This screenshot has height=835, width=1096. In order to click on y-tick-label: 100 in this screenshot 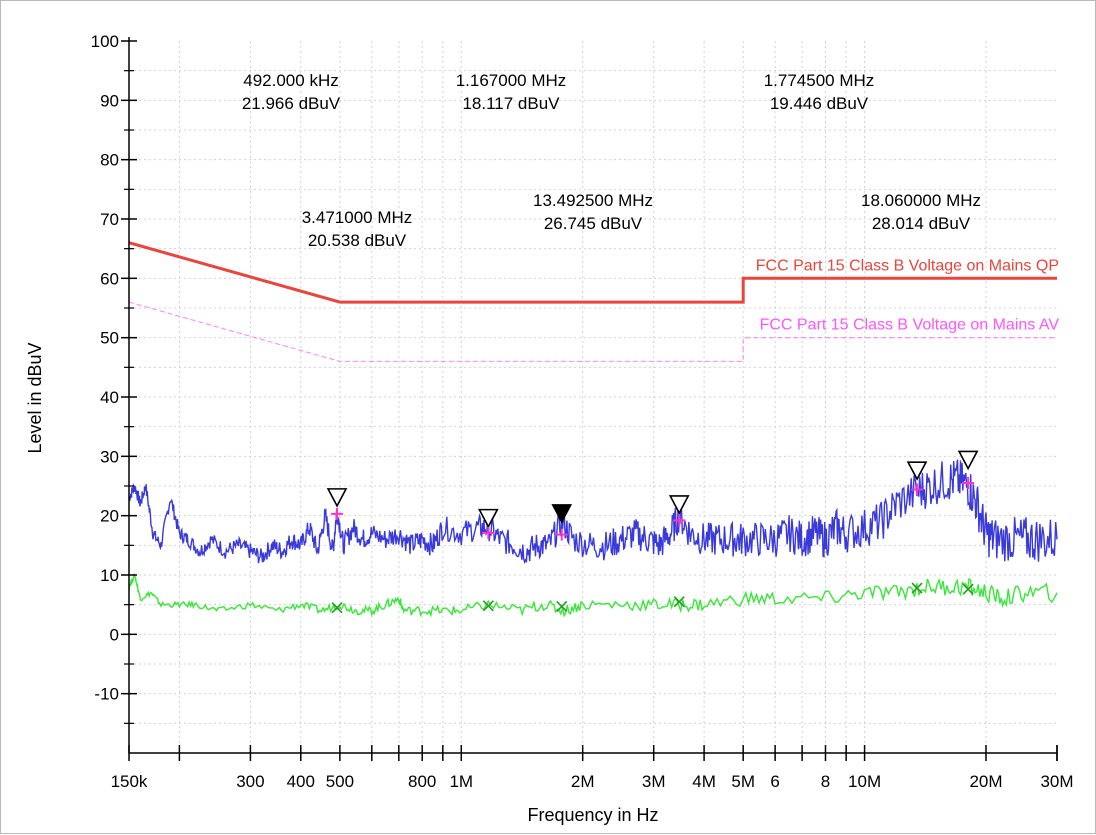, I will do `click(105, 41)`.